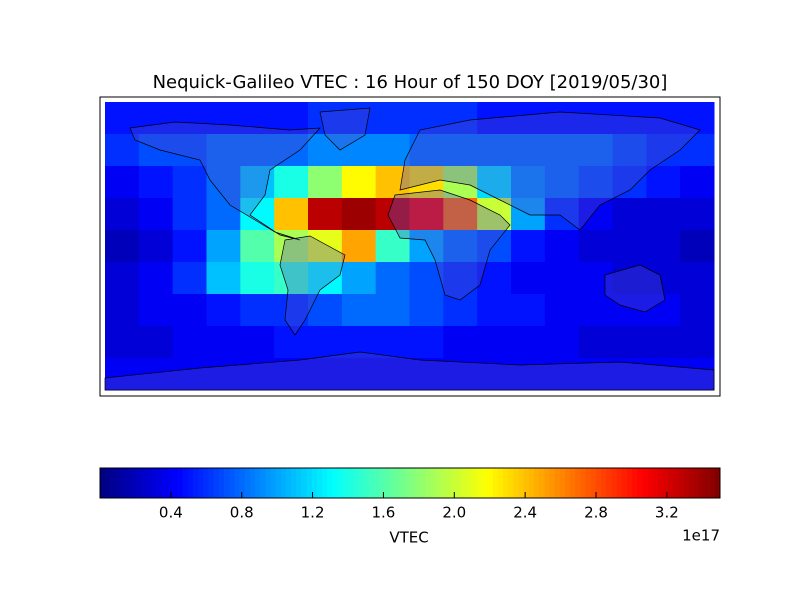 This screenshot has width=800, height=600. What do you see at coordinates (383, 513) in the screenshot?
I see `colorbar-tick-label: 1.6` at bounding box center [383, 513].